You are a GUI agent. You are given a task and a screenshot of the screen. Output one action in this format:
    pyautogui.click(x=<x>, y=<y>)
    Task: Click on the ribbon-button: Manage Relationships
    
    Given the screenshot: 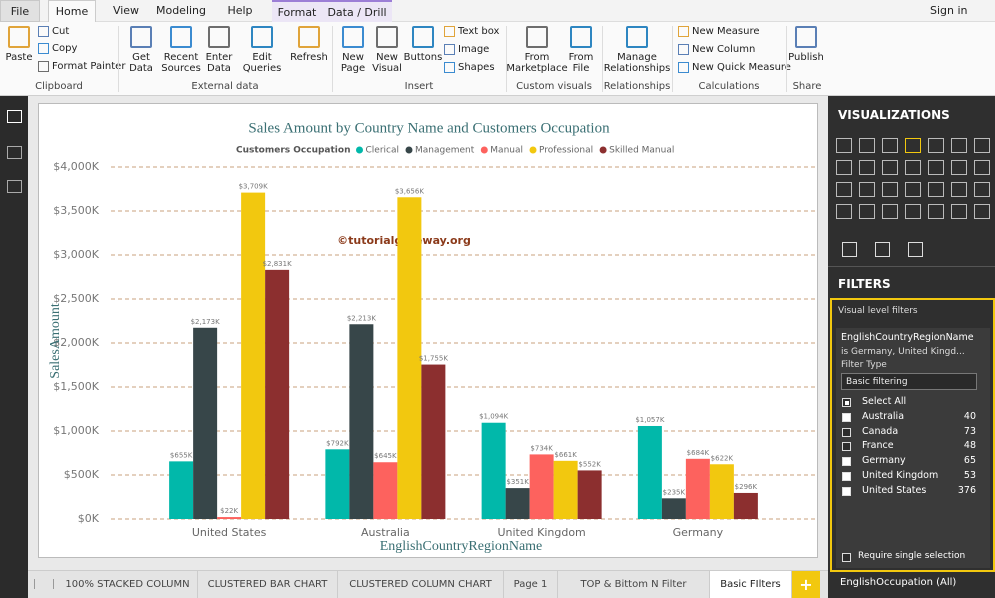 What is the action you would take?
    pyautogui.click(x=637, y=49)
    